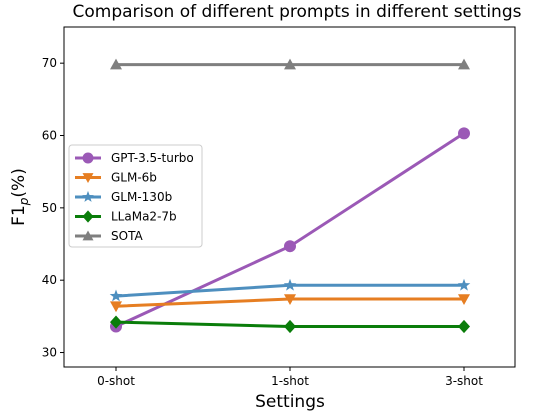 The width and height of the screenshot is (542, 414). What do you see at coordinates (144, 217) in the screenshot?
I see `legend-label: LLaMa2-7b` at bounding box center [144, 217].